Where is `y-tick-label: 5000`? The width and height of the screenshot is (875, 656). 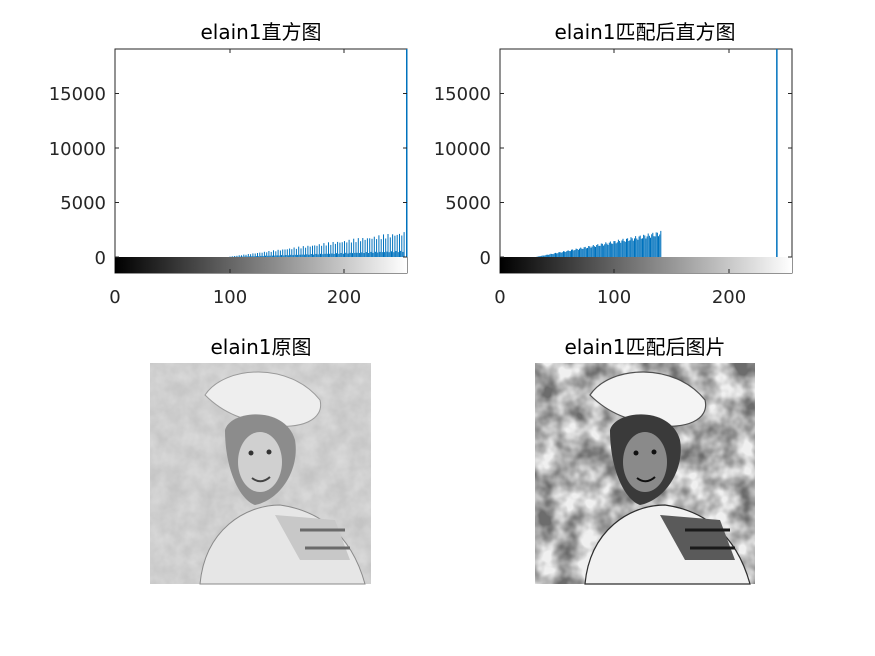 y-tick-label: 5000 is located at coordinates (83, 203).